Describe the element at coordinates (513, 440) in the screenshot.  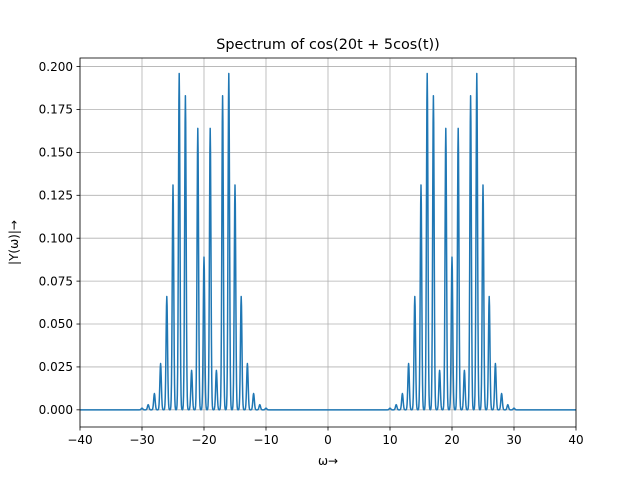
I see `x-tick-label: 30` at that location.